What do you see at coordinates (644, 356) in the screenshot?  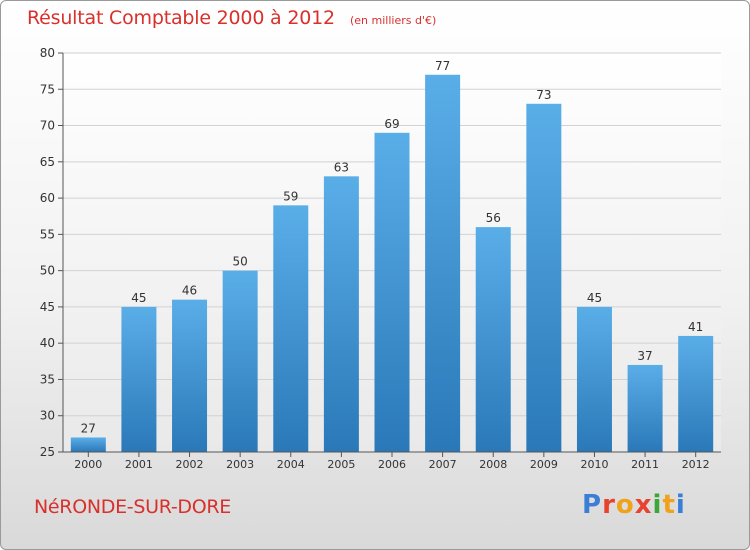 I see `bar-value-label: 37` at bounding box center [644, 356].